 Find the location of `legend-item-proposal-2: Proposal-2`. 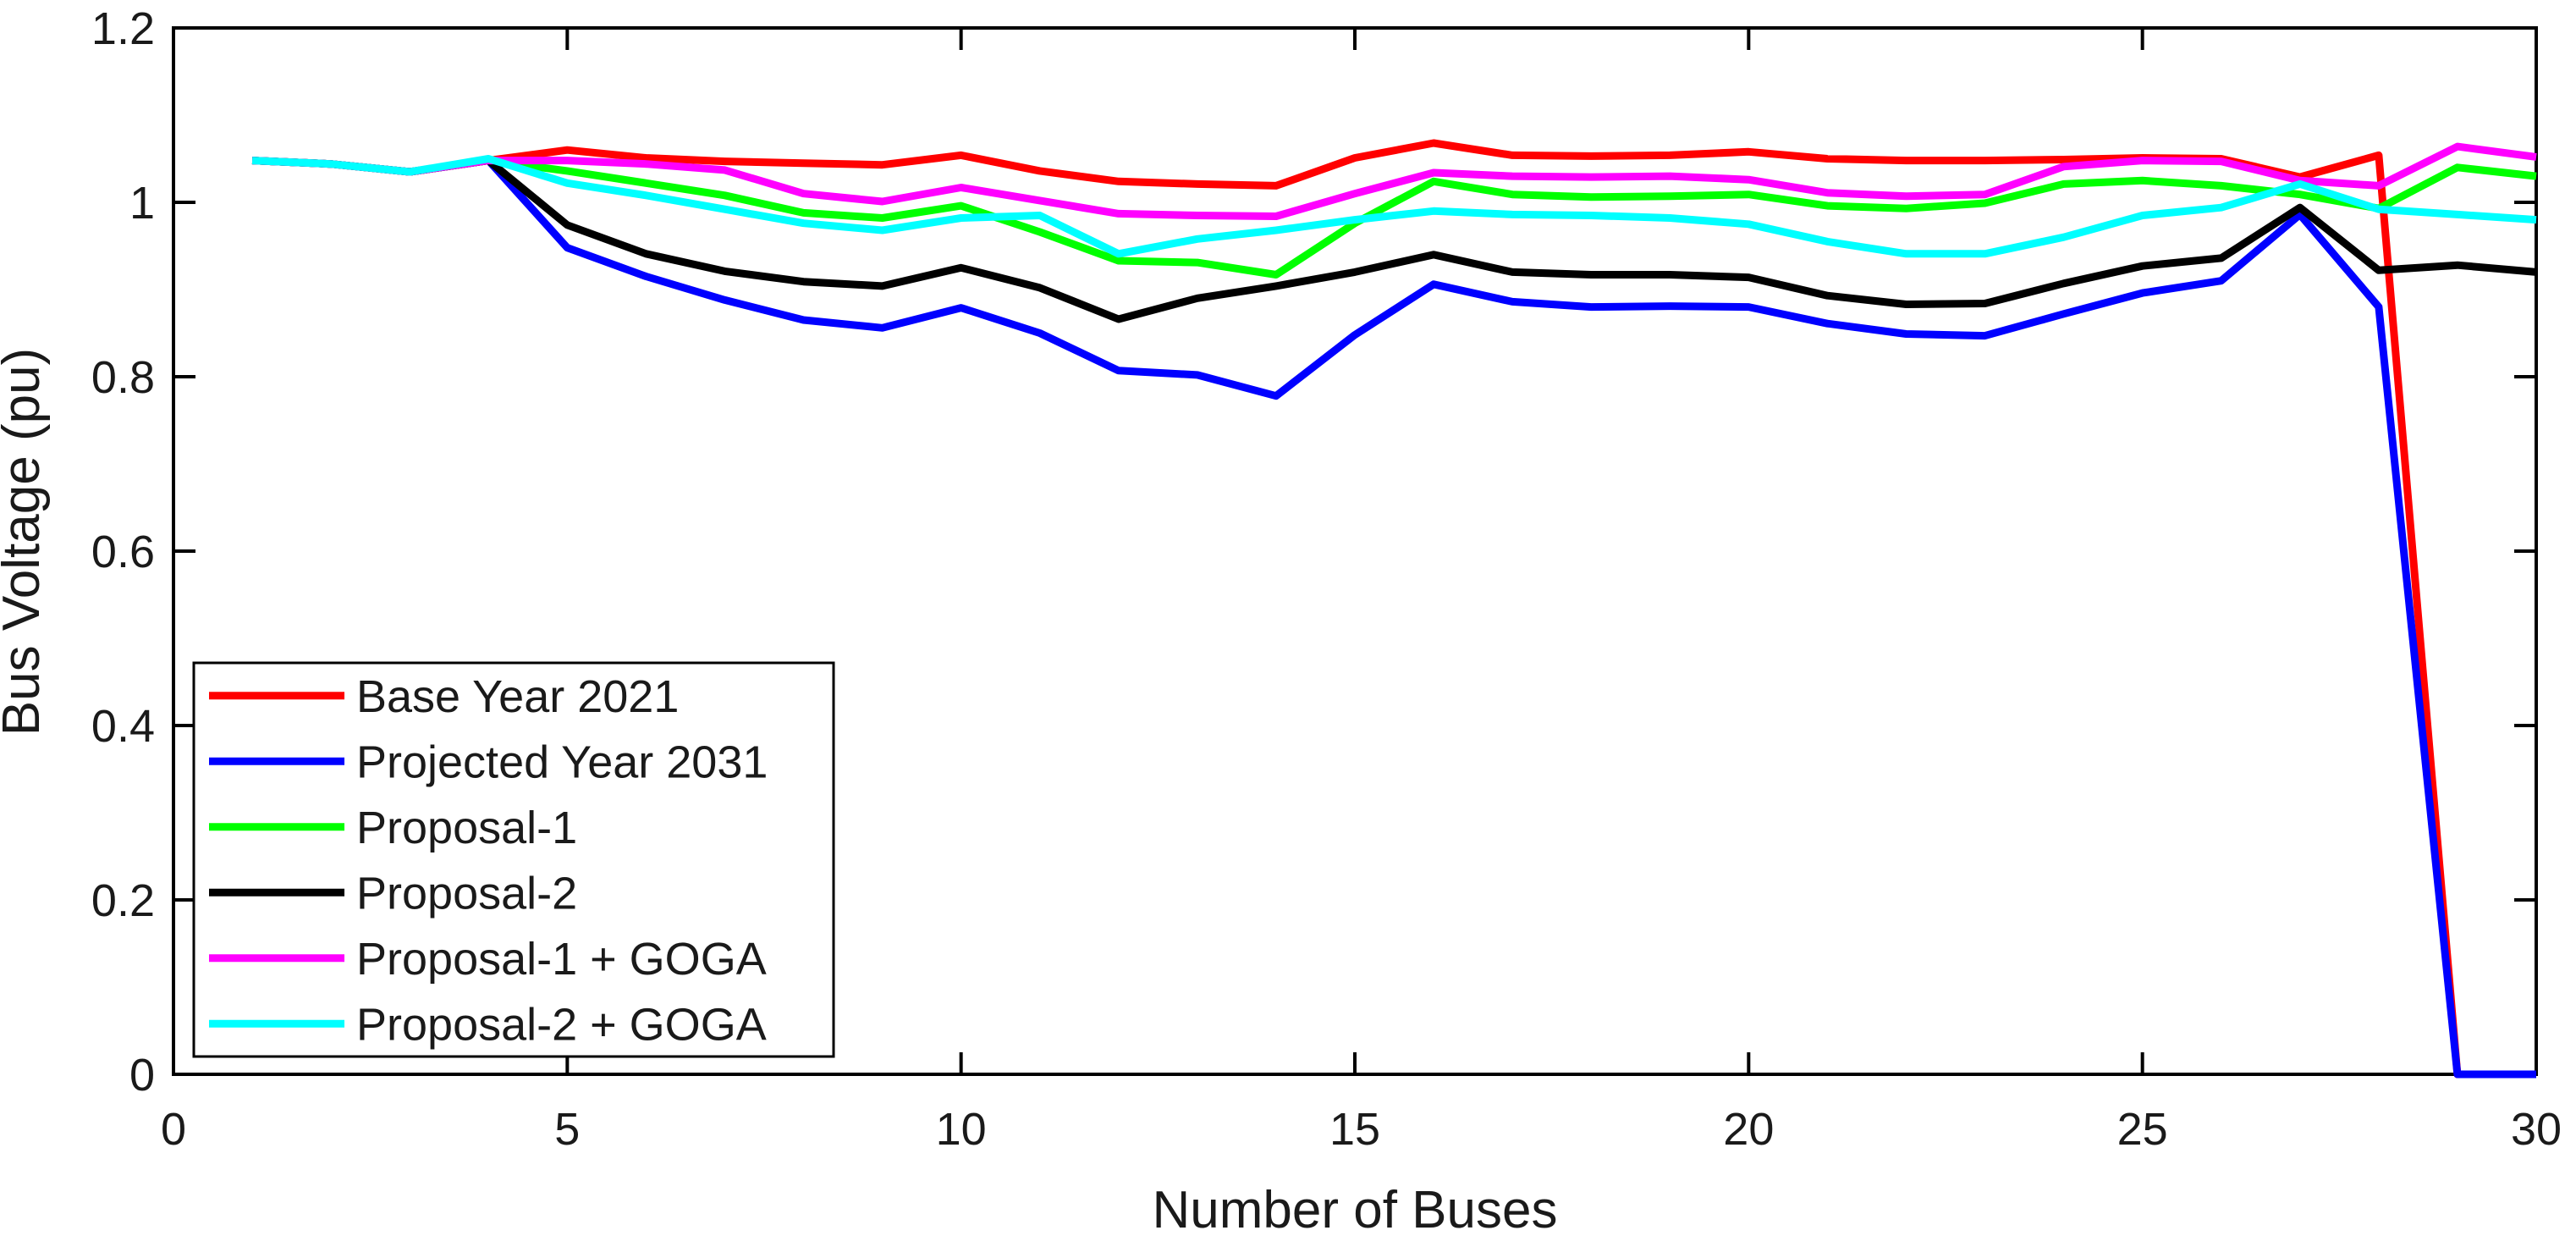

legend-item-proposal-2: Proposal-2 is located at coordinates (393, 893).